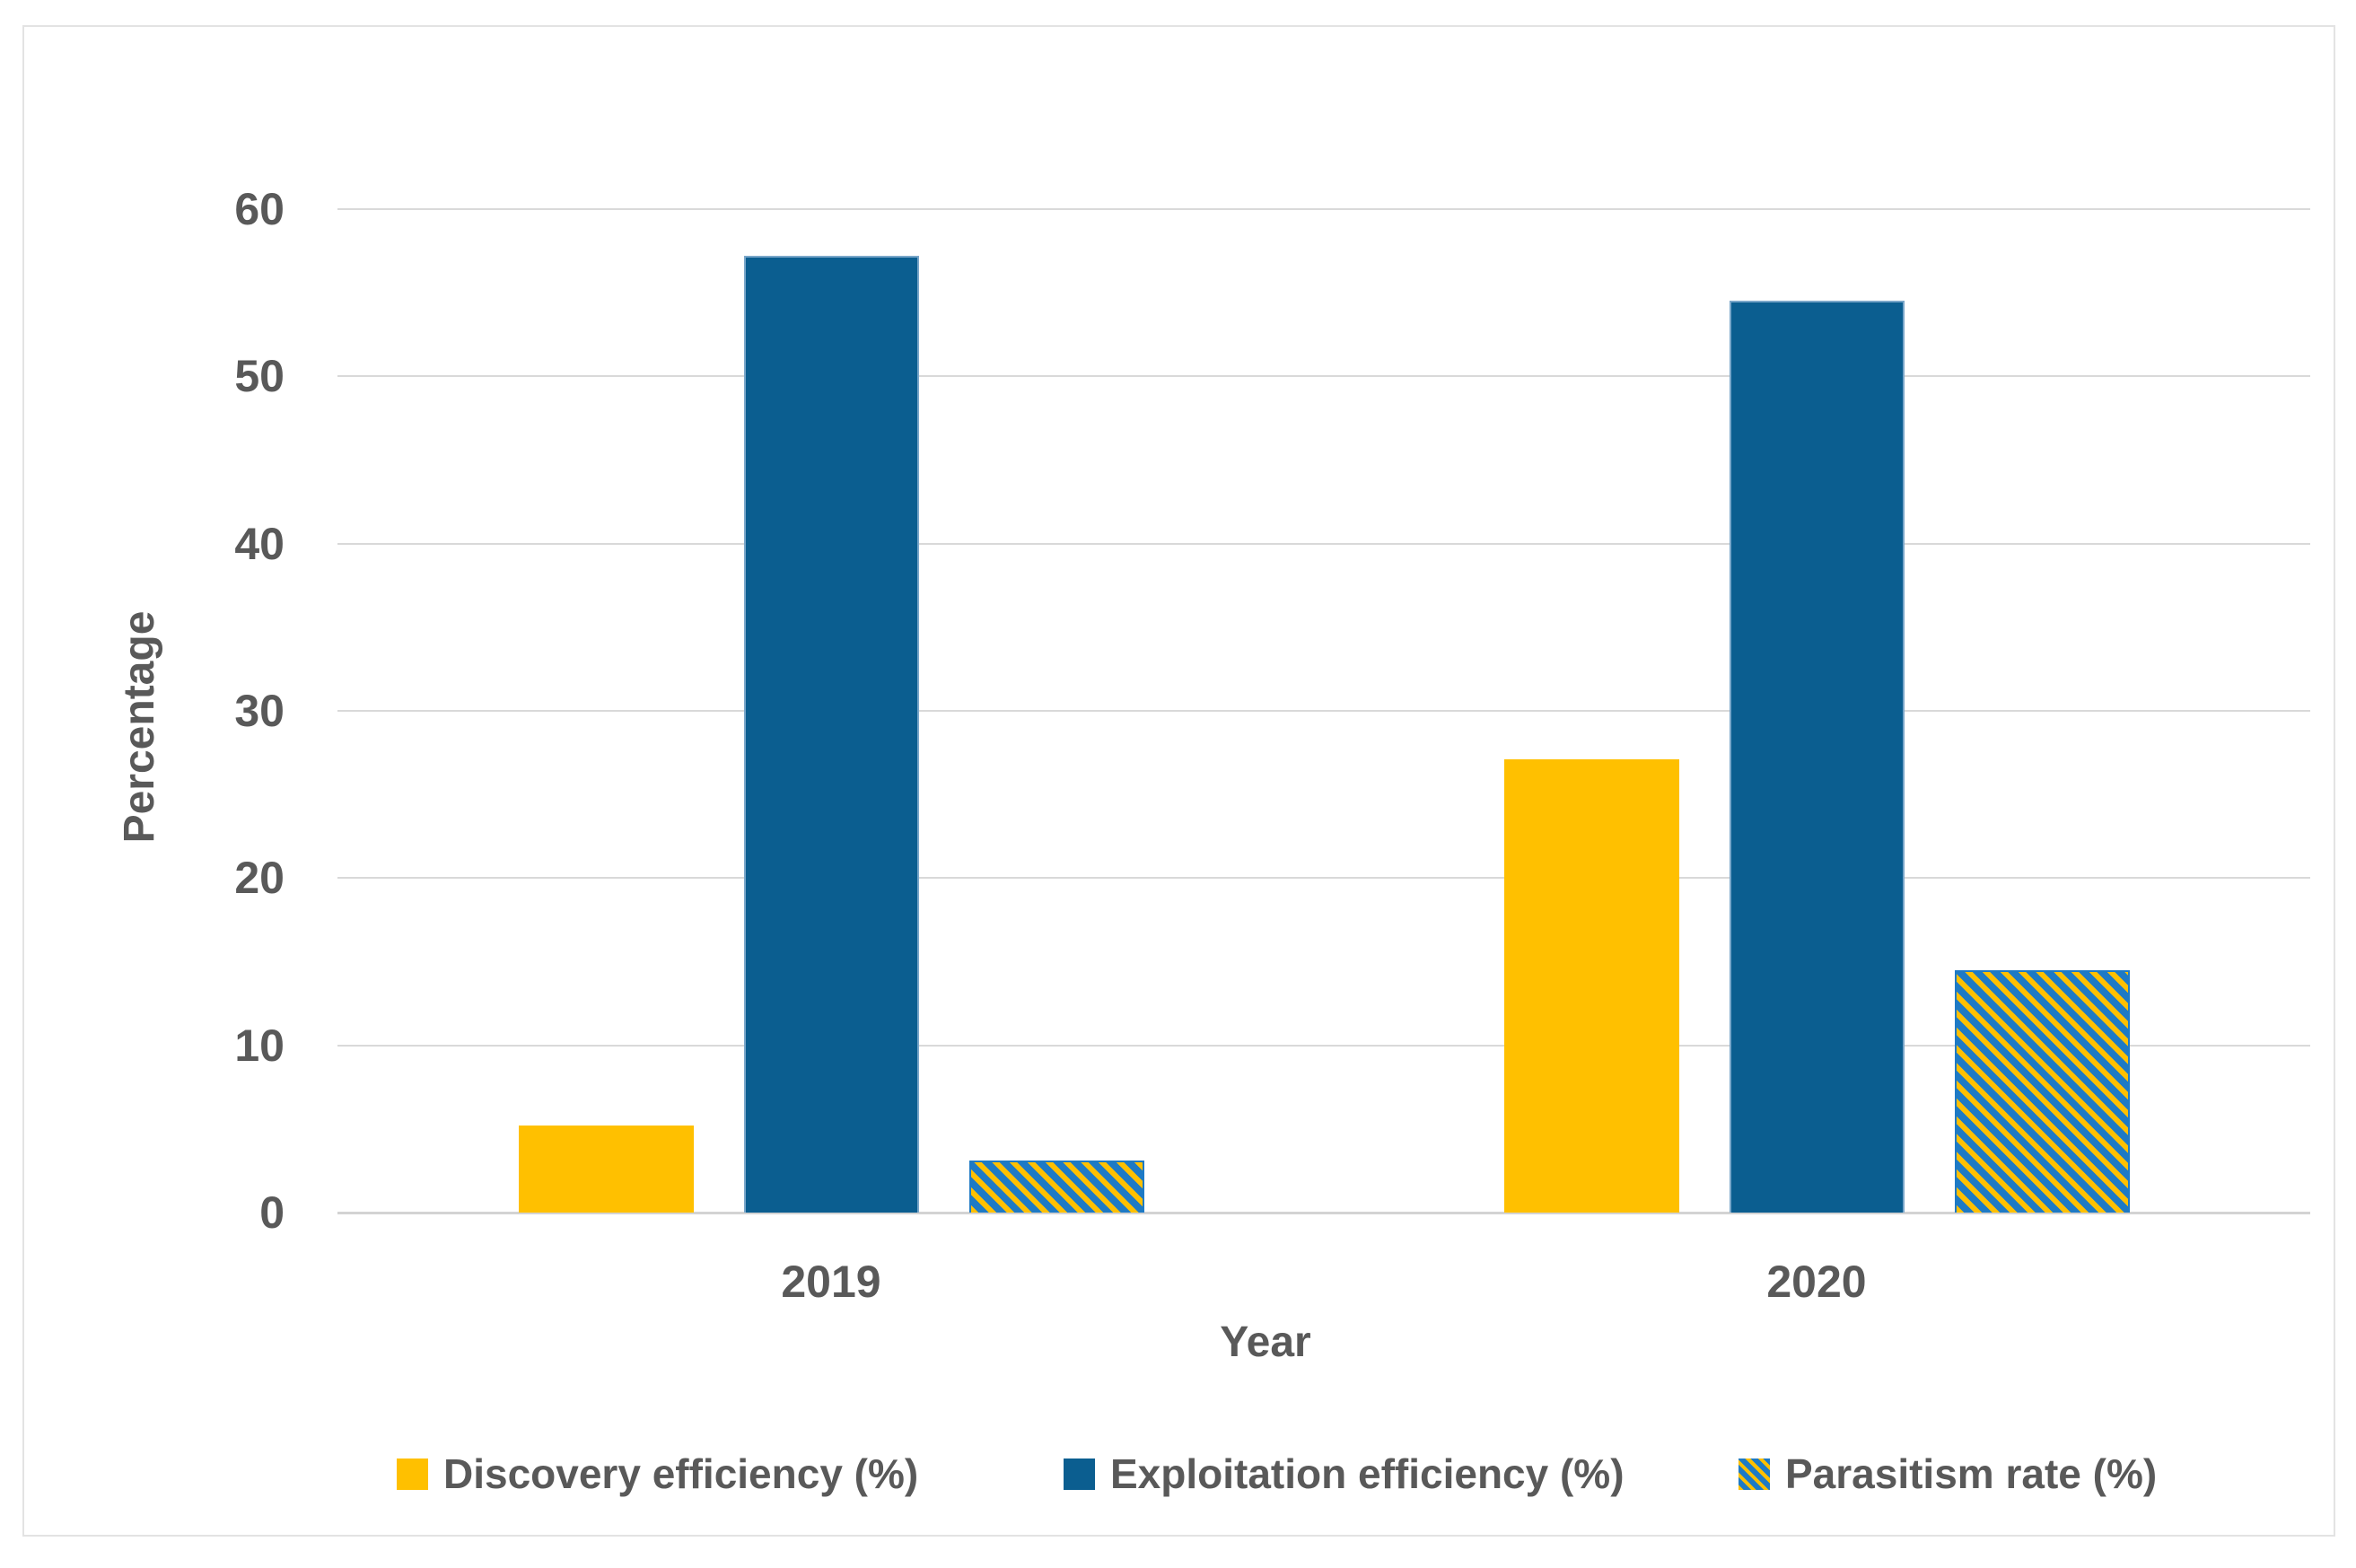 This screenshot has height=1568, width=2356. Describe the element at coordinates (1817, 757) in the screenshot. I see `bar-exploitation-2020` at that location.